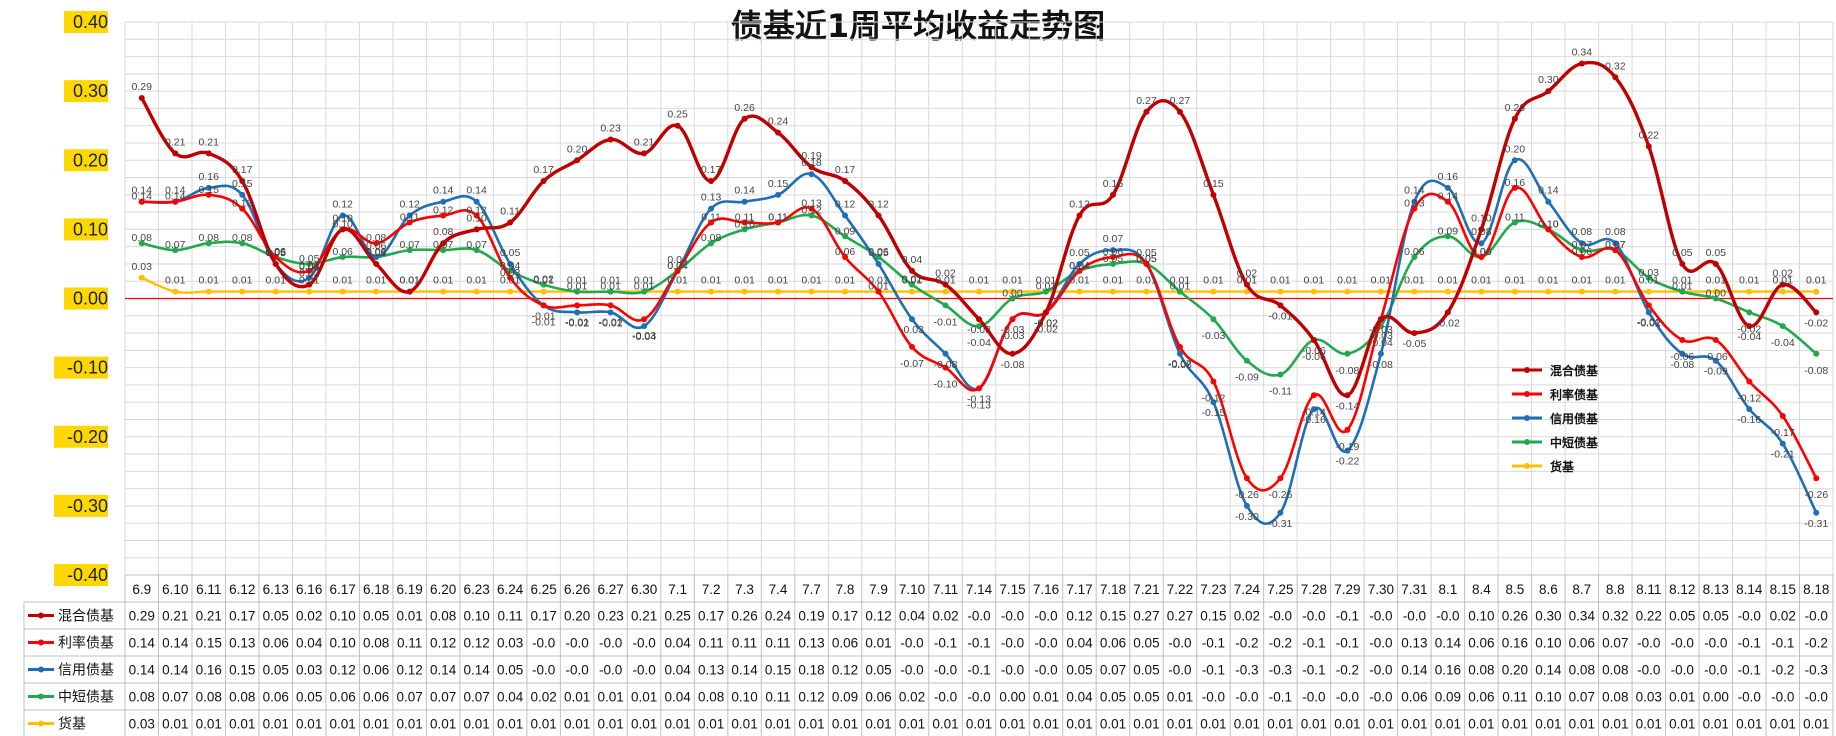 Image resolution: width=1836 pixels, height=736 pixels. Describe the element at coordinates (443, 697) in the screenshot. I see `table-cell: 0.07` at that location.